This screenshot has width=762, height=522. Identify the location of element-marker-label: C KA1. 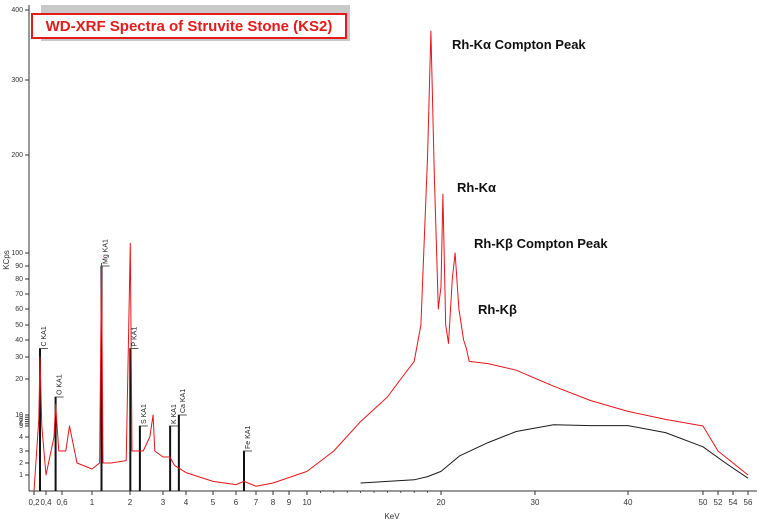
(44, 336).